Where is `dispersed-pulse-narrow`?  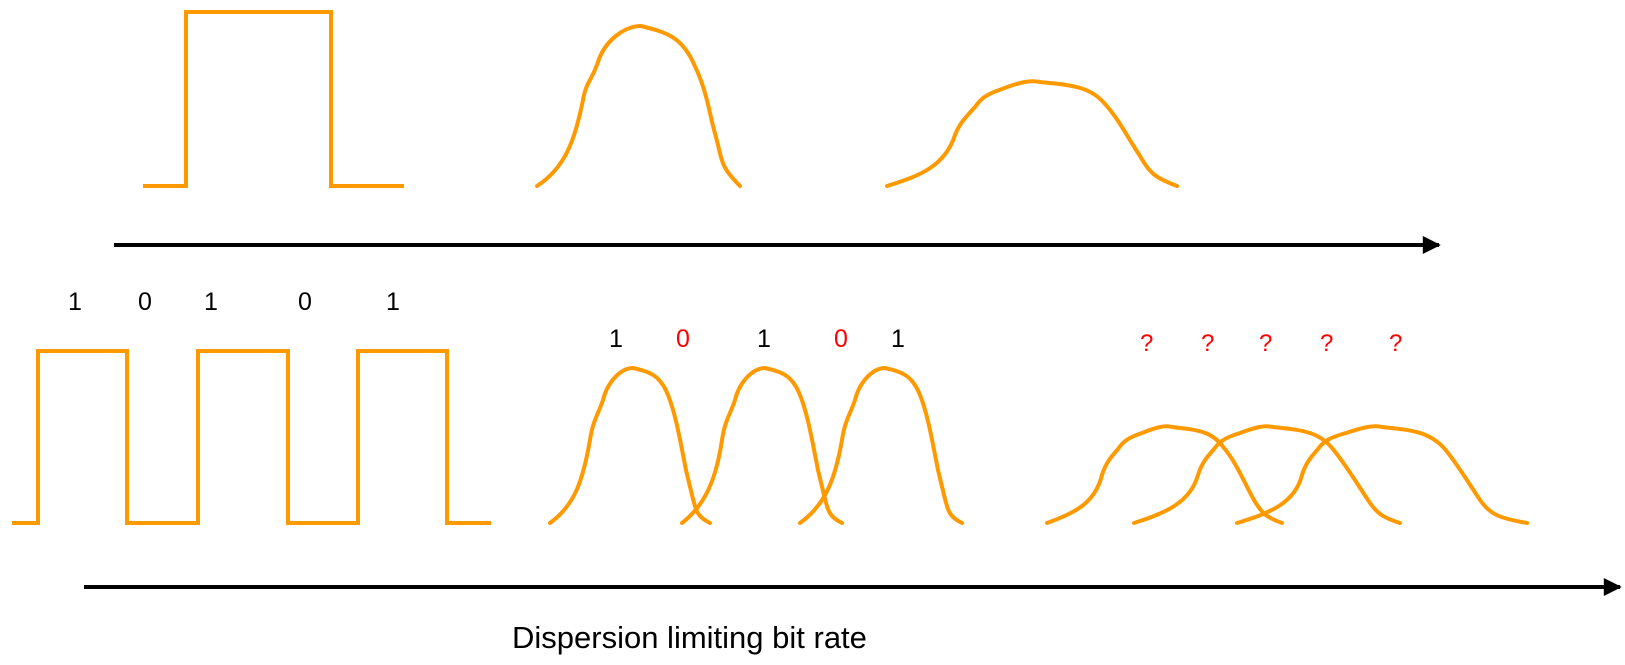
dispersed-pulse-narrow is located at coordinates (638, 106).